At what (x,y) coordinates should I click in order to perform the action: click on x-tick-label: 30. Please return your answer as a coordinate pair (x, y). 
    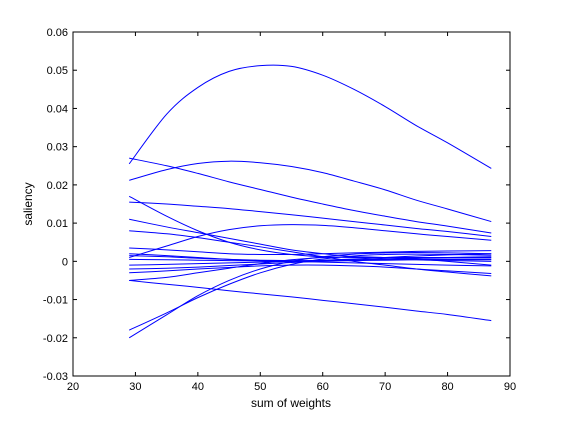
    Looking at the image, I should click on (135, 387).